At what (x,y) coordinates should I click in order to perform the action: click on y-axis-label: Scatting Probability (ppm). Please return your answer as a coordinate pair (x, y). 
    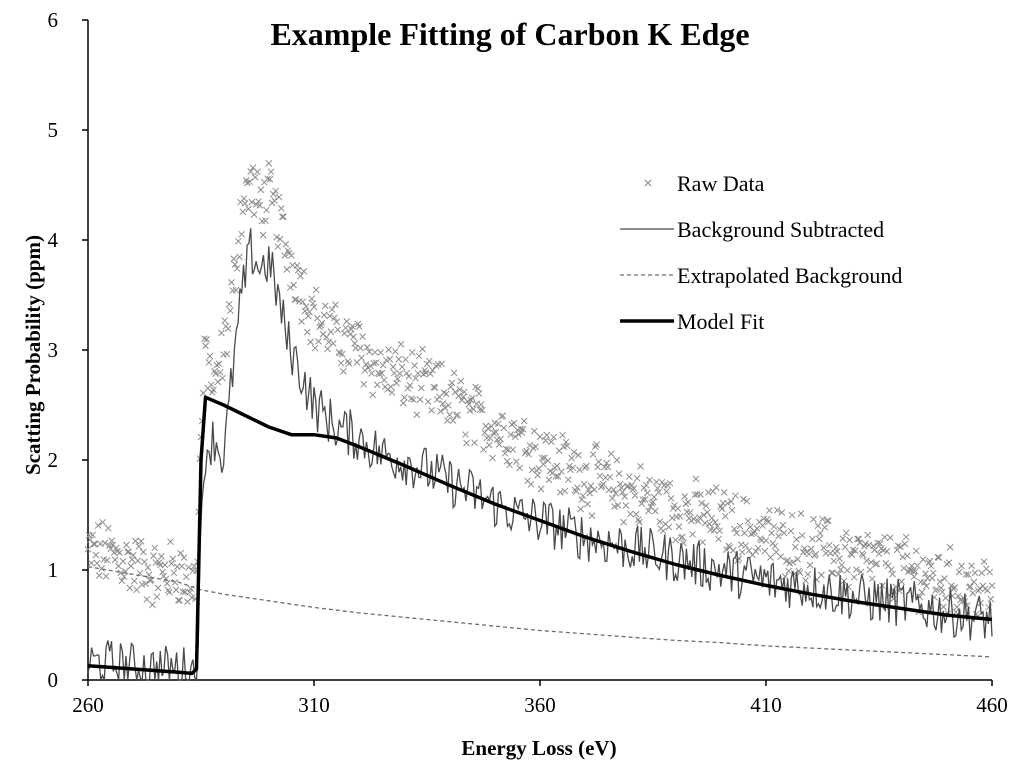
    Looking at the image, I should click on (33, 355).